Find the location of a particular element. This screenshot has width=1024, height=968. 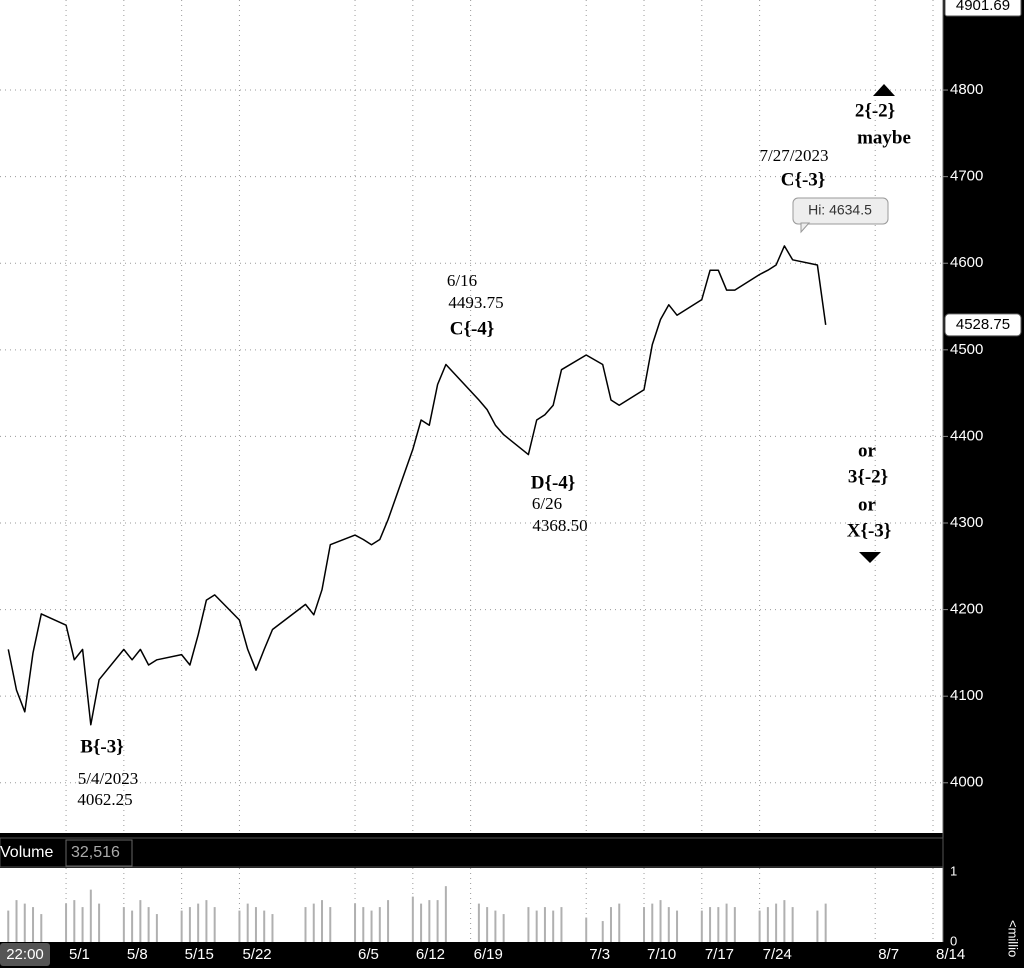

y-tick-label: 4600 is located at coordinates (966, 262).